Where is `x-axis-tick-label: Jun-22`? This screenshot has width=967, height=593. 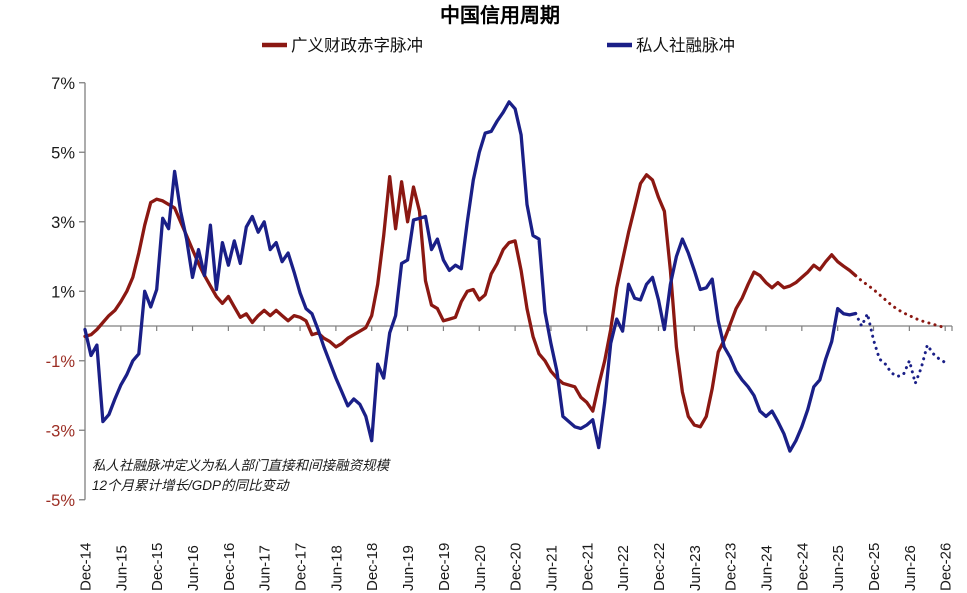
x-axis-tick-label: Jun-22 is located at coordinates (623, 568).